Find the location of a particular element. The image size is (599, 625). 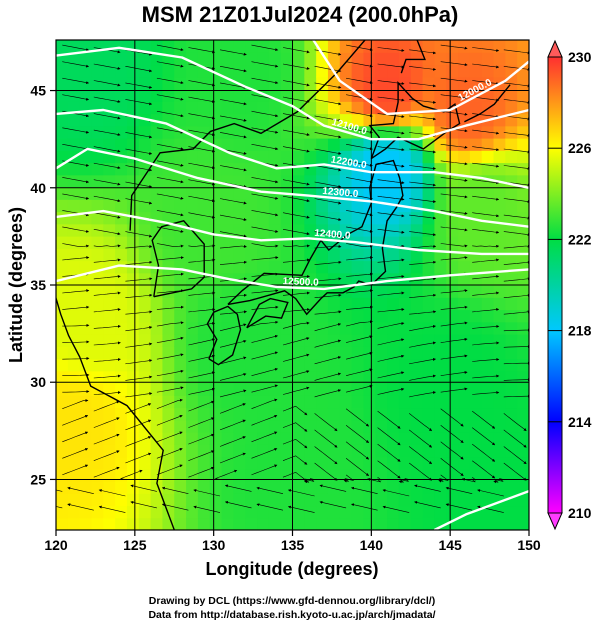

colorbar-tick-label: 218 is located at coordinates (580, 331).